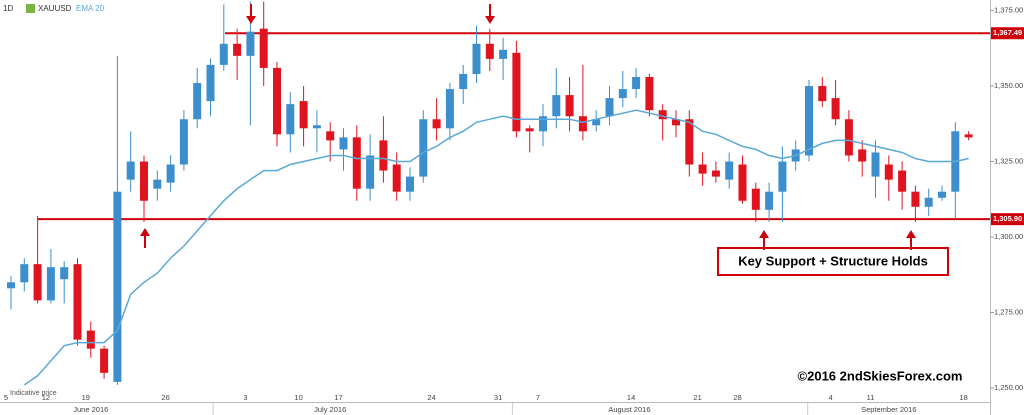 This screenshot has width=1024, height=415. I want to click on x-tick-label: 24, so click(431, 397).